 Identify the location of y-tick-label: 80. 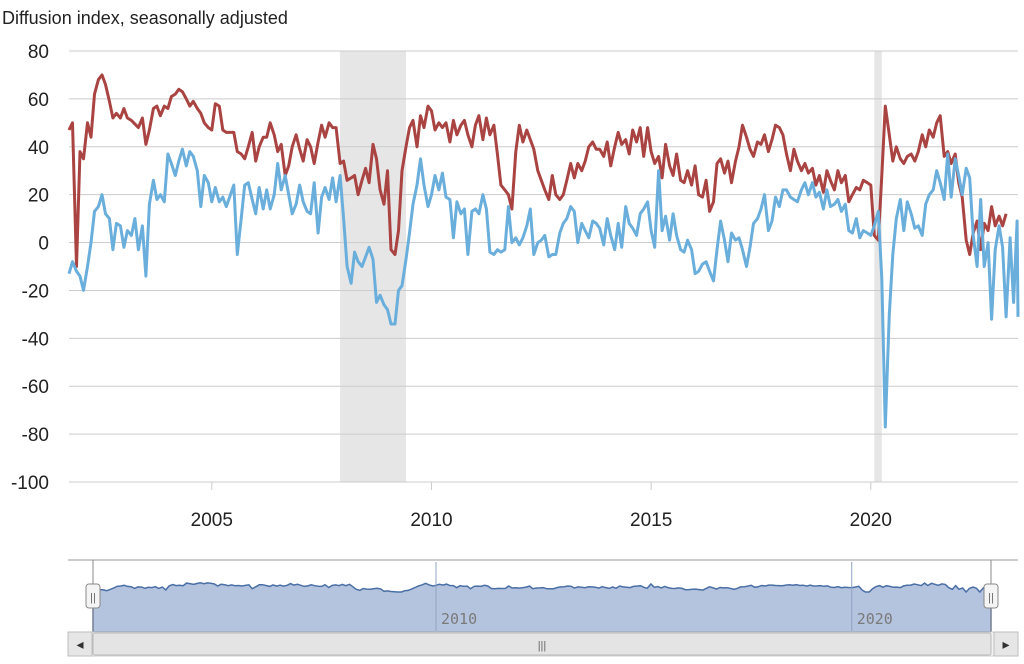
(38, 52).